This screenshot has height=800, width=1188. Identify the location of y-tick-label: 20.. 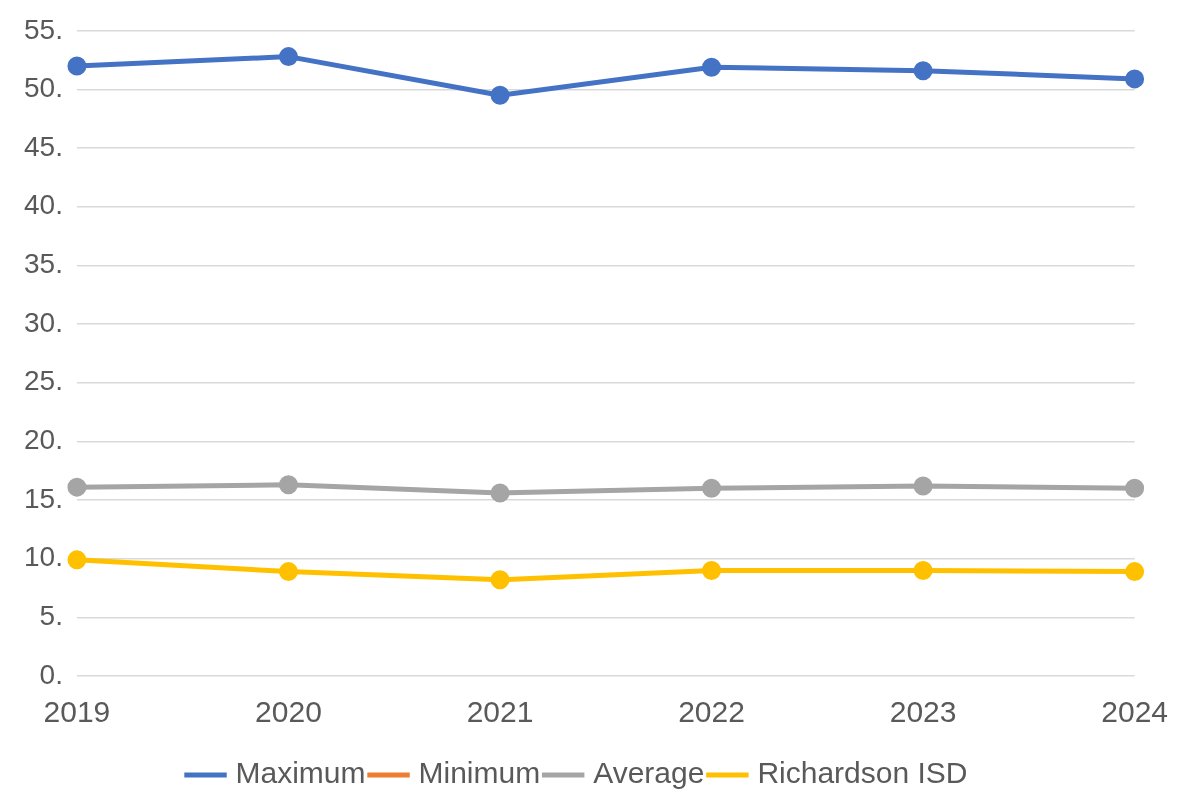
(43, 440).